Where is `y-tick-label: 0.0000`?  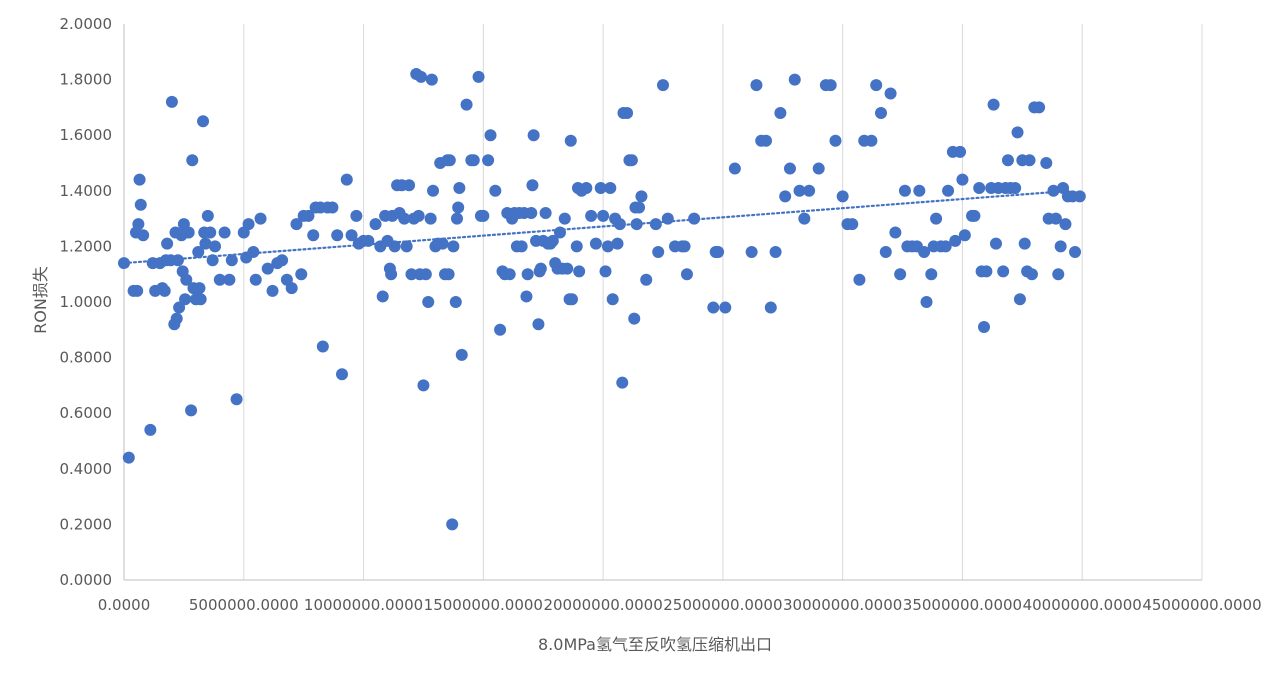 y-tick-label: 0.0000 is located at coordinates (86, 580).